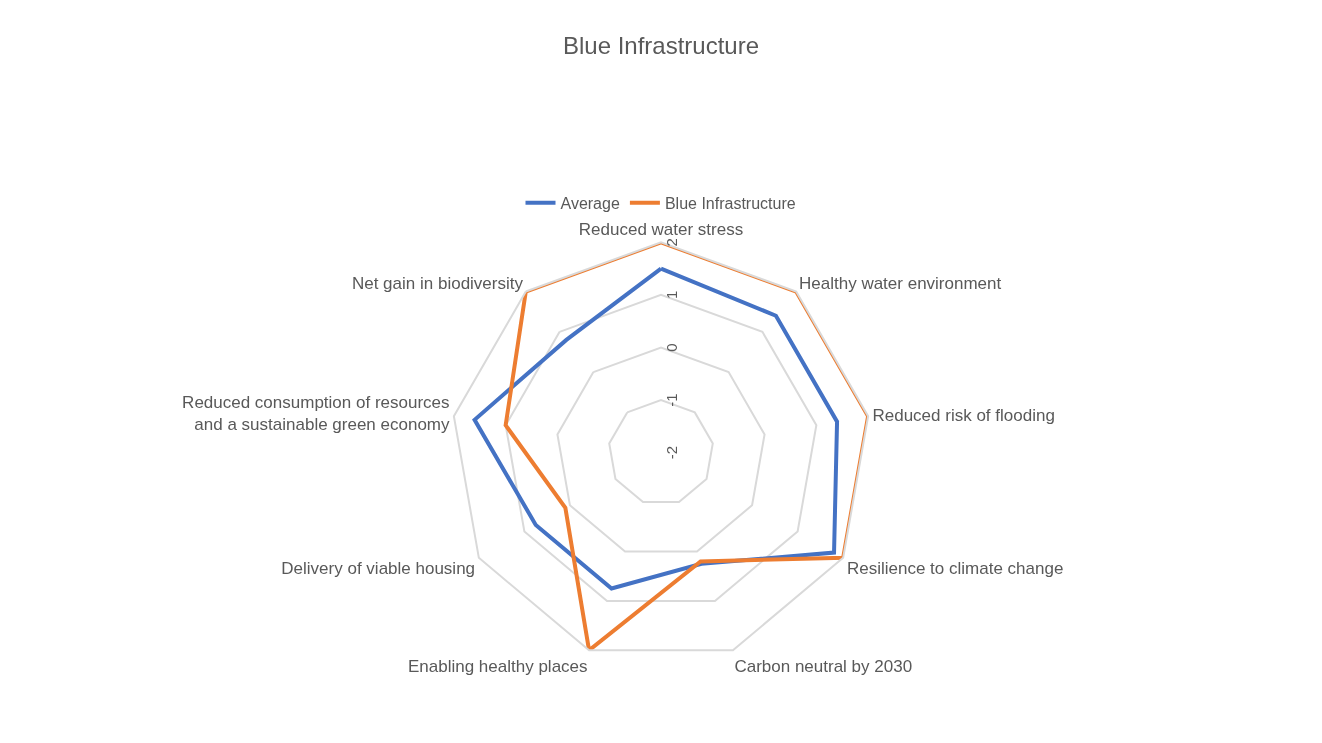 The width and height of the screenshot is (1322, 743). What do you see at coordinates (497, 667) in the screenshot?
I see `spoke-label: Enabling healthy places` at bounding box center [497, 667].